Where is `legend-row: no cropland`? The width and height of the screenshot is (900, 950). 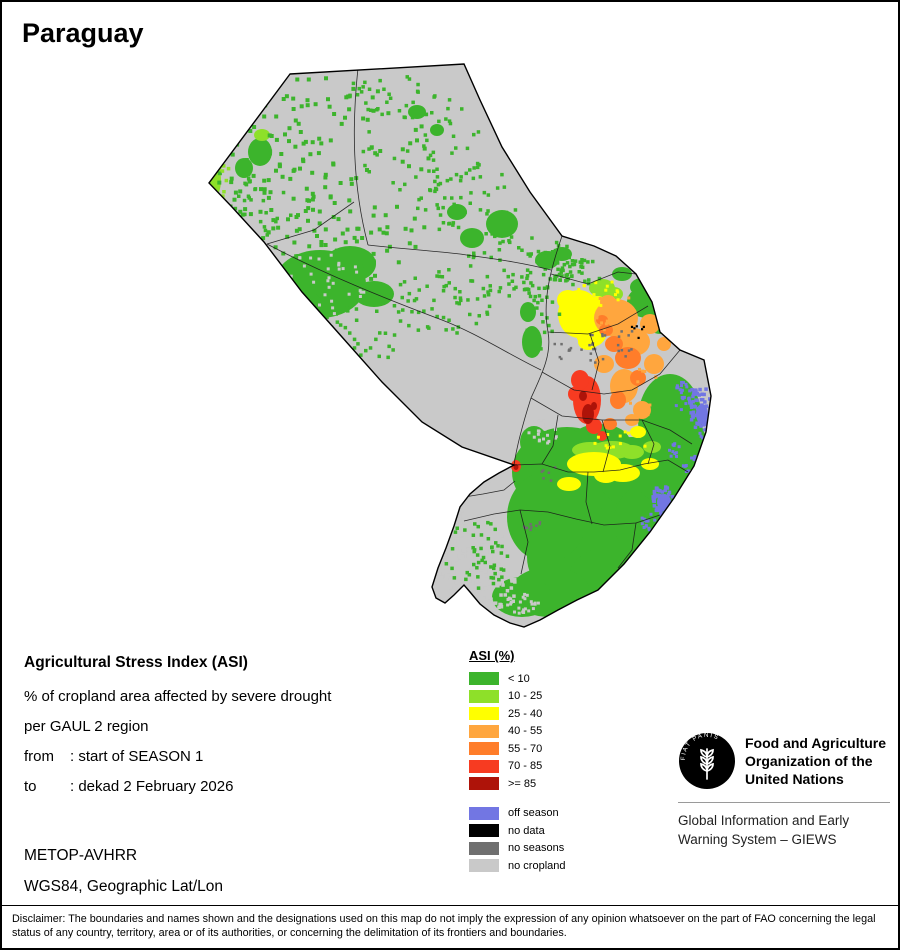
legend-row: no cropland is located at coordinates (517, 866).